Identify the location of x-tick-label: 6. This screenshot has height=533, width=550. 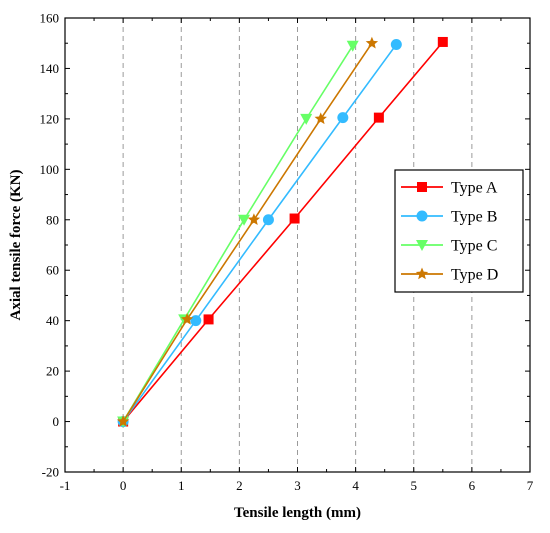
(472, 485).